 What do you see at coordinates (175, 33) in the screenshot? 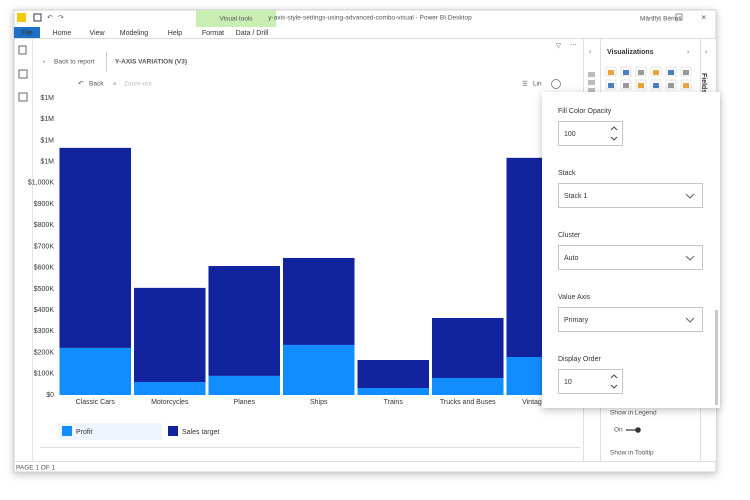
I see `ribbon-tab: Help` at bounding box center [175, 33].